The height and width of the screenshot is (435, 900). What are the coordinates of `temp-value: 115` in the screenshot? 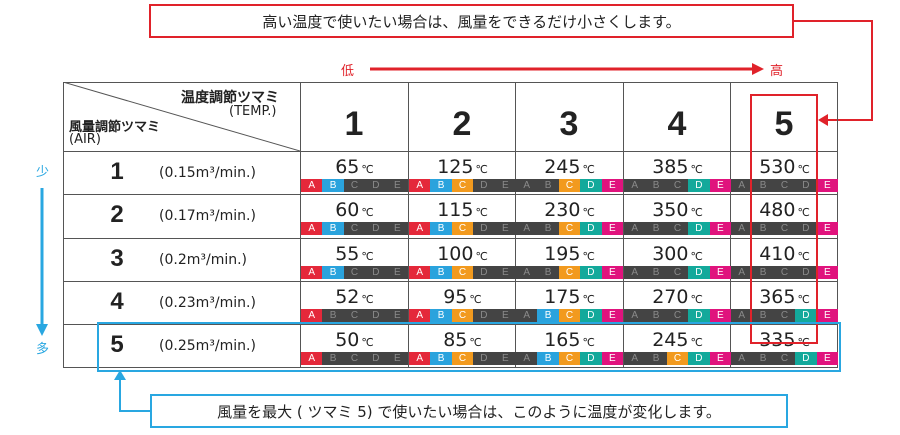 It's located at (455, 210).